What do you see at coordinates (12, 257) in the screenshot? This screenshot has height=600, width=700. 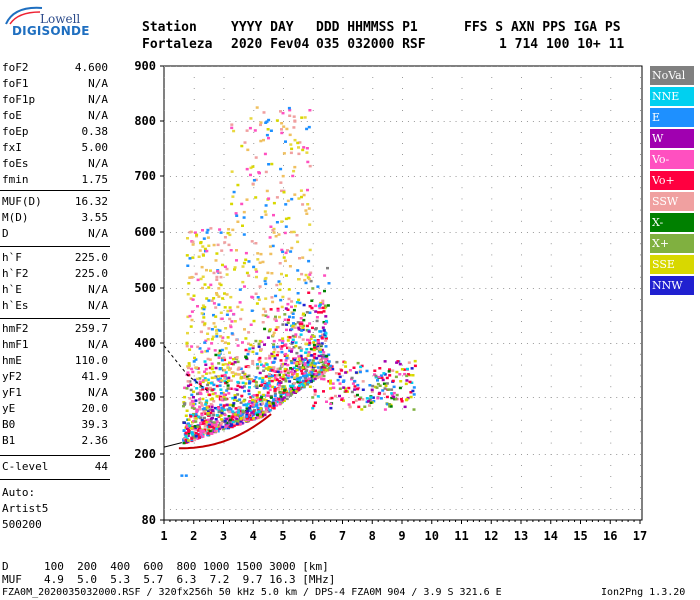 I see `param-label: h`F` at bounding box center [12, 257].